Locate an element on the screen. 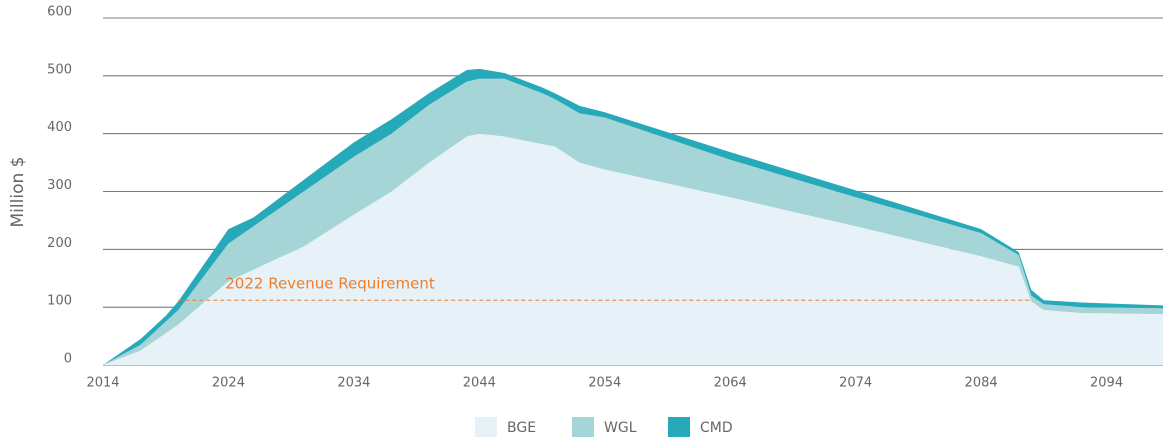  y-tick-label: 300 is located at coordinates (59, 185).